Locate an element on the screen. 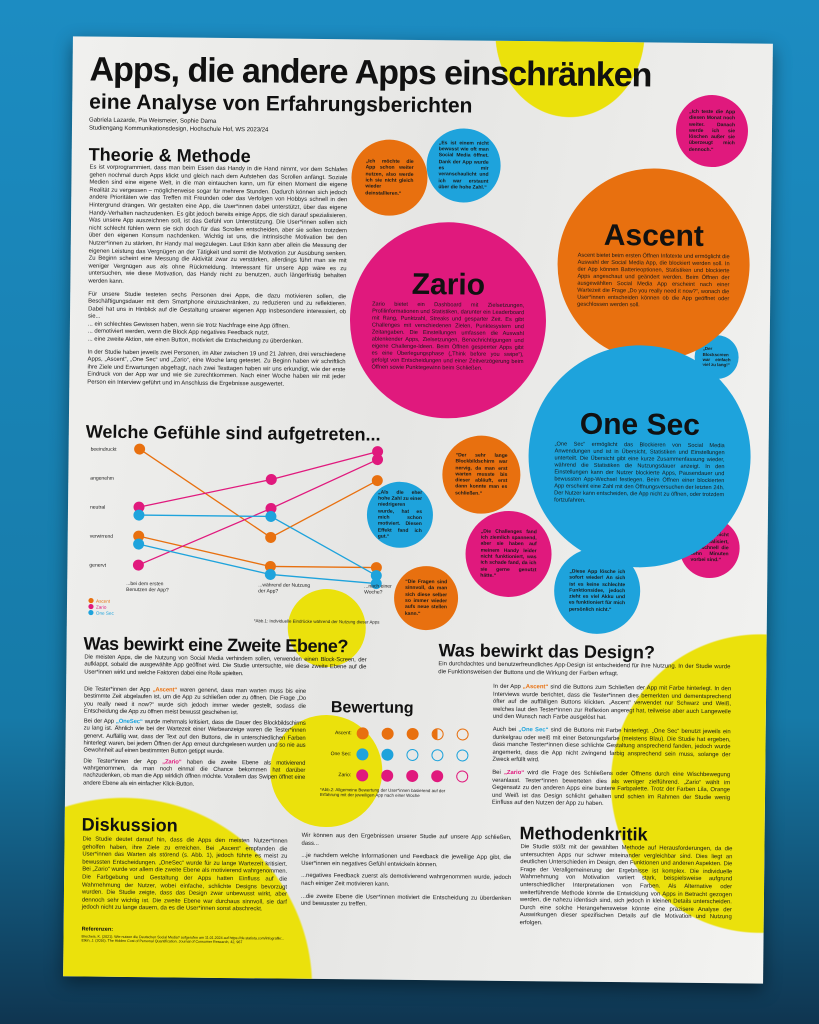  design-heading: Was bewirkt das Design? is located at coordinates (547, 651).